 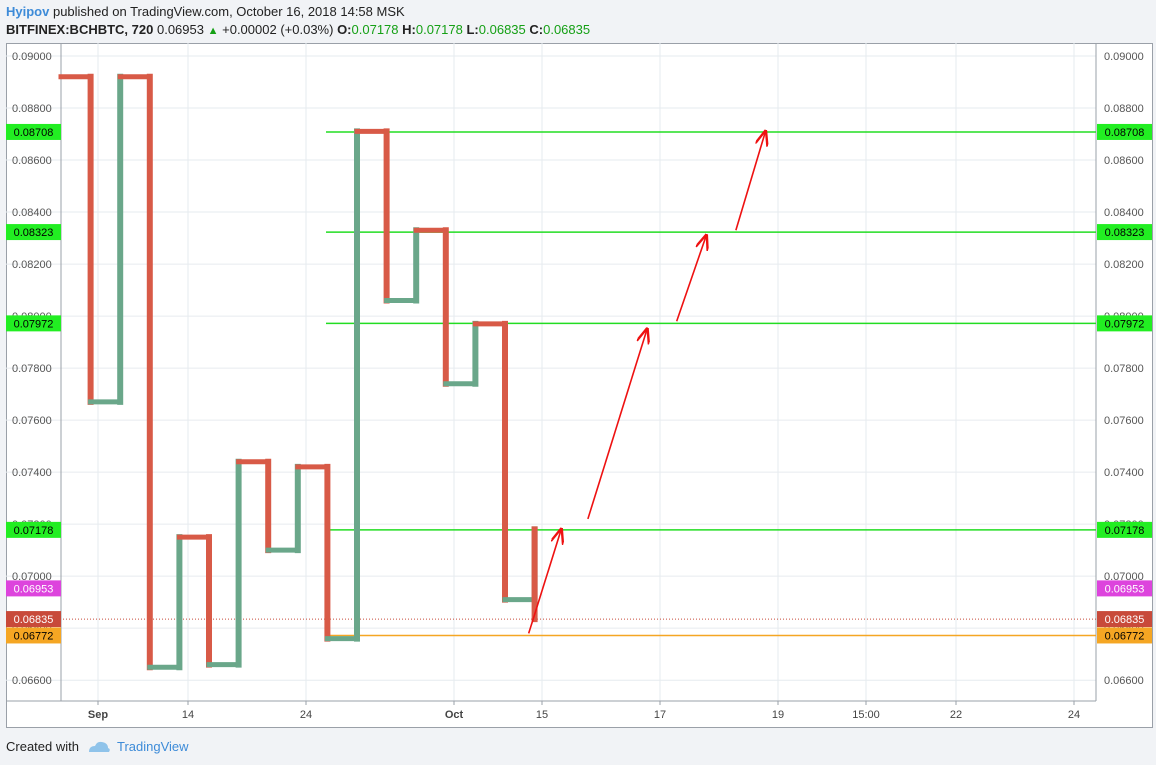 What do you see at coordinates (32, 369) in the screenshot?
I see `y-tick-label-left: 0.07800` at bounding box center [32, 369].